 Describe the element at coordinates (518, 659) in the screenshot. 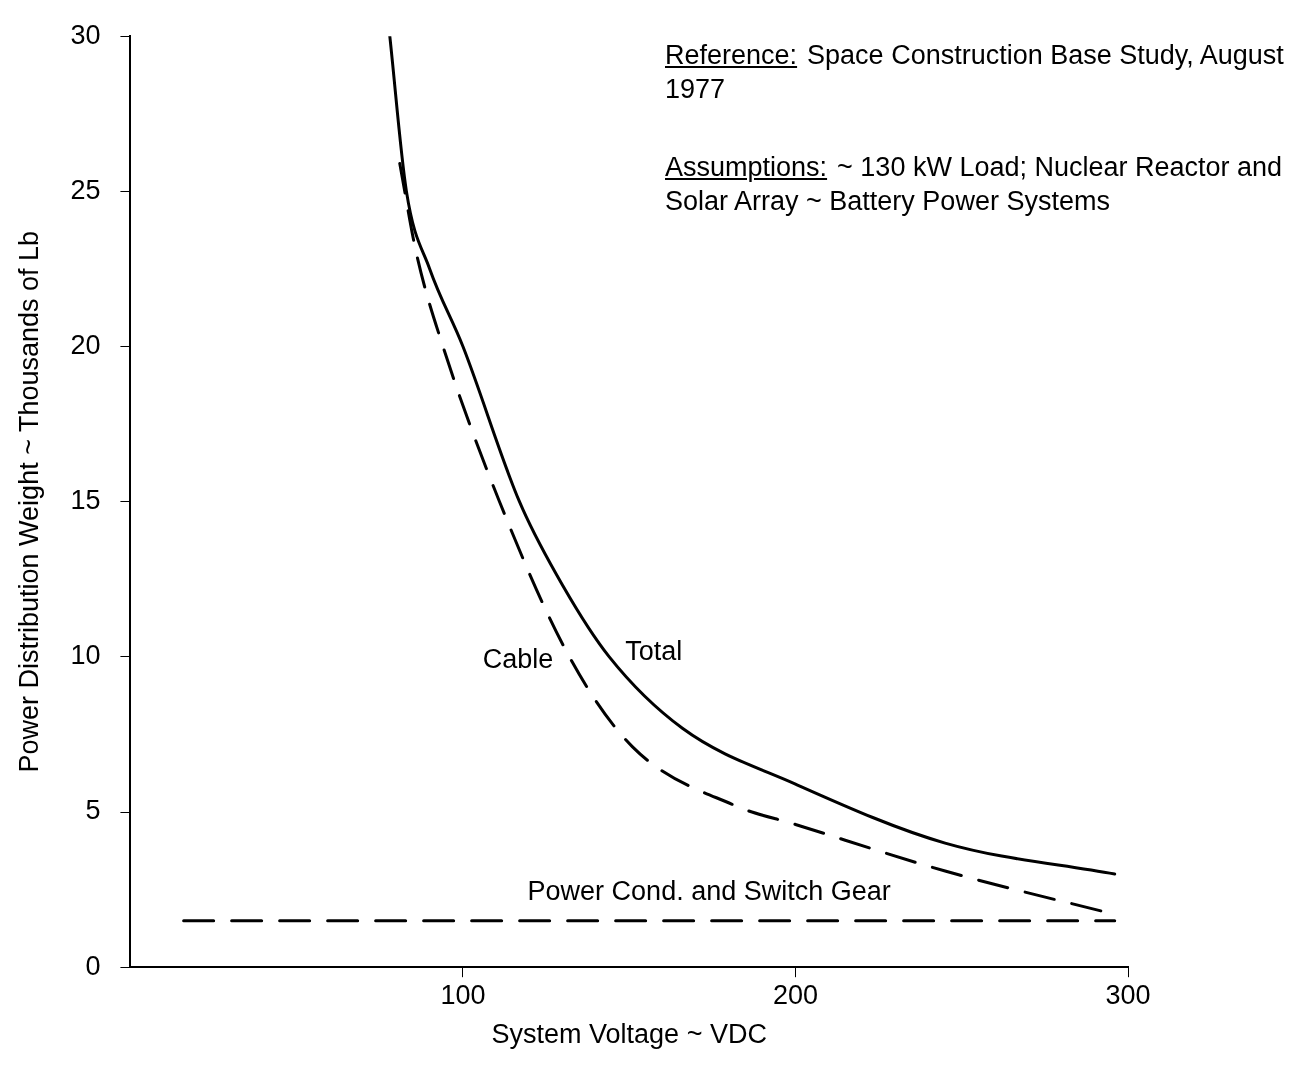

I see `series-label: Cable` at that location.